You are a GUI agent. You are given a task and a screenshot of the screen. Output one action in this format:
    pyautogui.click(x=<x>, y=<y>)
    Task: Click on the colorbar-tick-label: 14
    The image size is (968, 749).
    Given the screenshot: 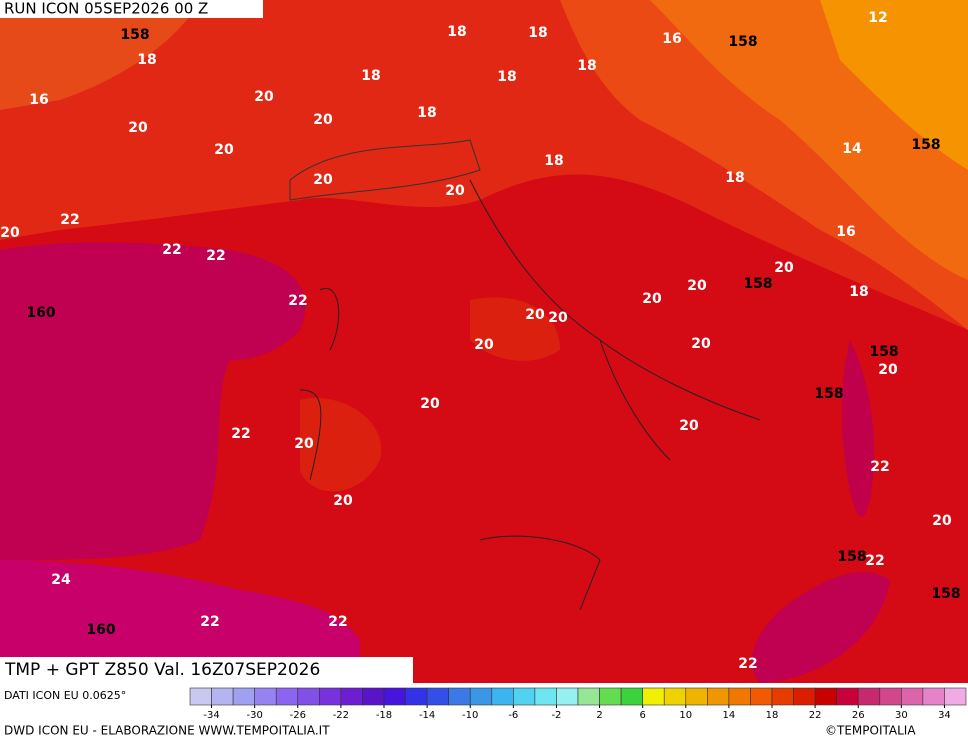 What is the action you would take?
    pyautogui.click(x=729, y=715)
    